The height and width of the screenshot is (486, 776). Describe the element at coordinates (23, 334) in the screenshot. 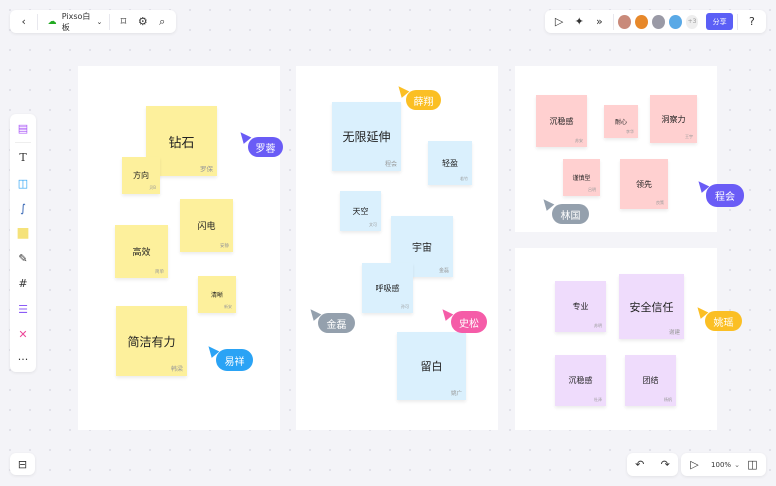

I see `mindmap-icon: ✕` at that location.